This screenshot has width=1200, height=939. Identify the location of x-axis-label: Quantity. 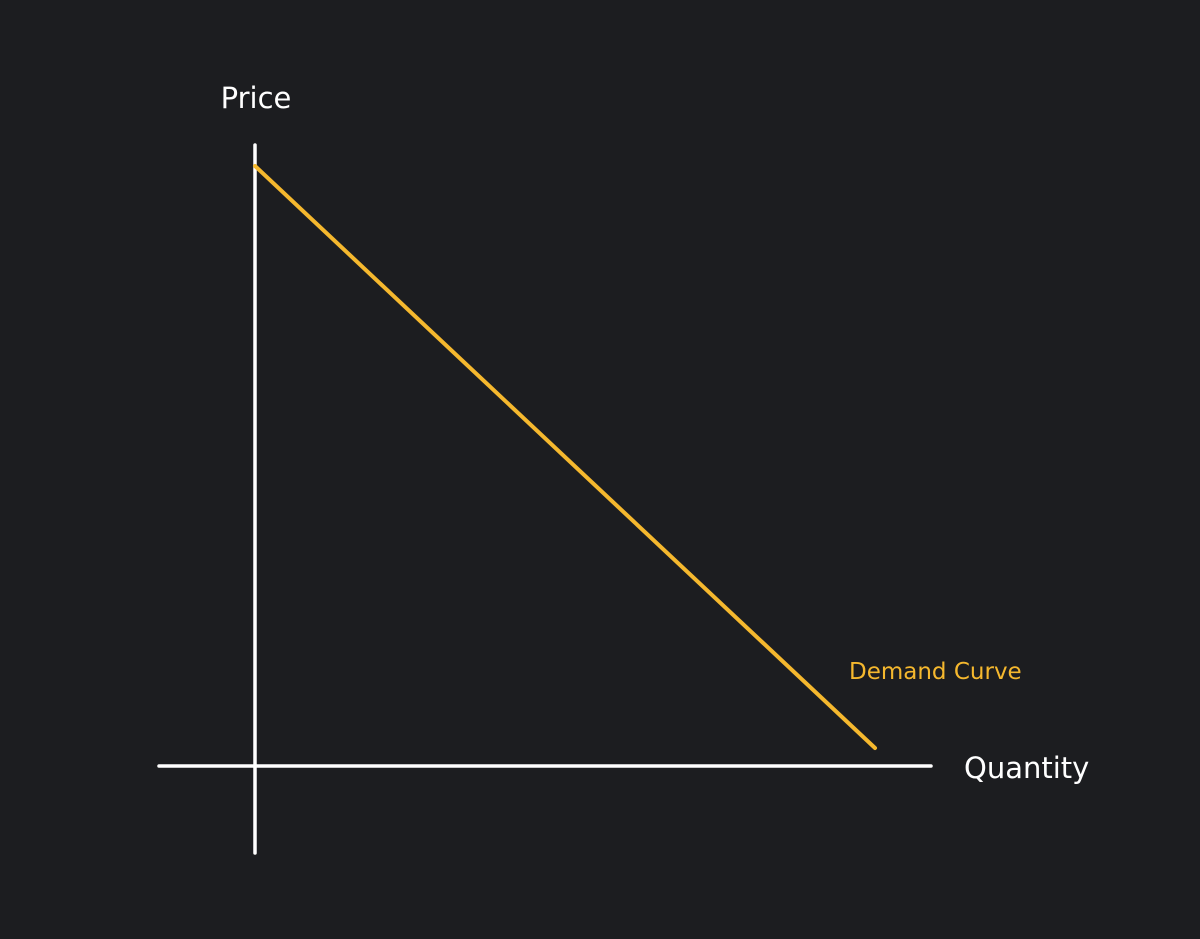
(1026, 768).